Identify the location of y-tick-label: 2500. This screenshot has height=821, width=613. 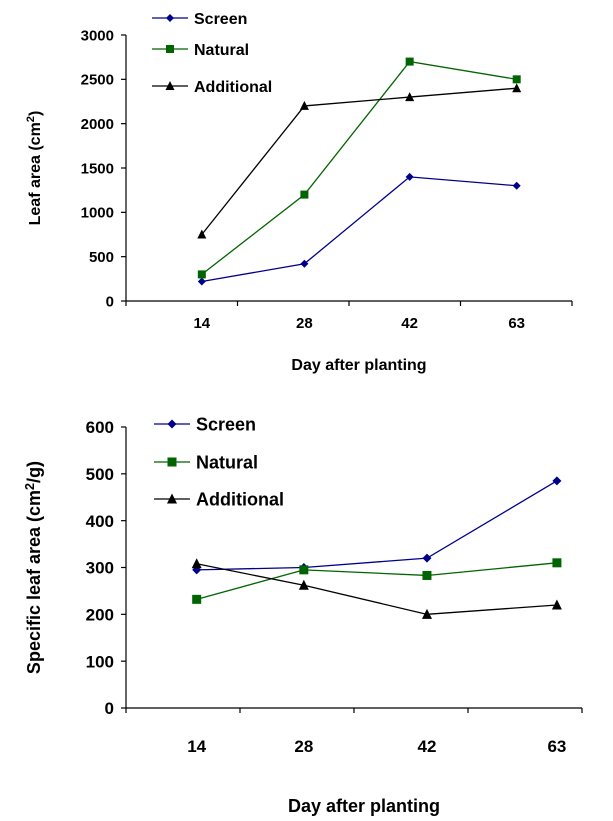
(97, 80).